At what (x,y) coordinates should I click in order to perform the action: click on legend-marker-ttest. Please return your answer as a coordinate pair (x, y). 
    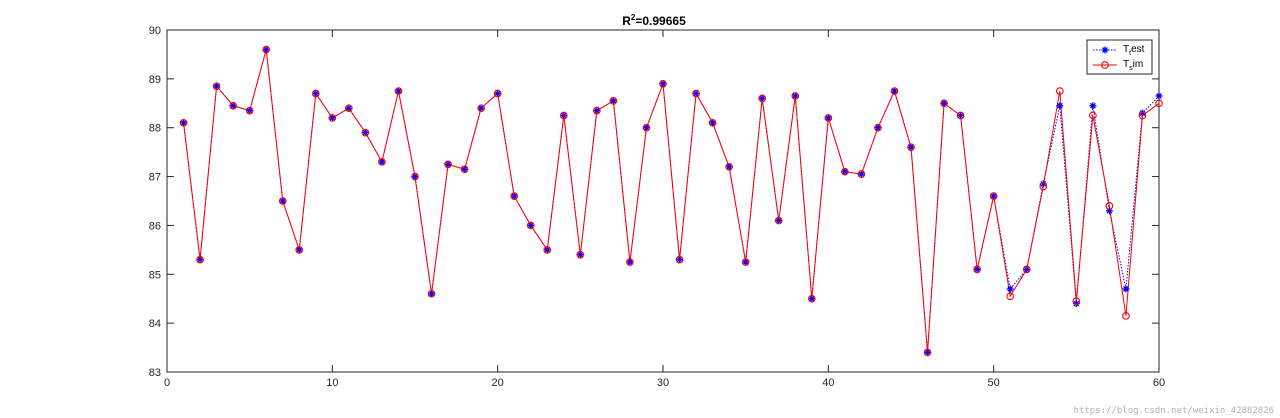
    Looking at the image, I should click on (1105, 50).